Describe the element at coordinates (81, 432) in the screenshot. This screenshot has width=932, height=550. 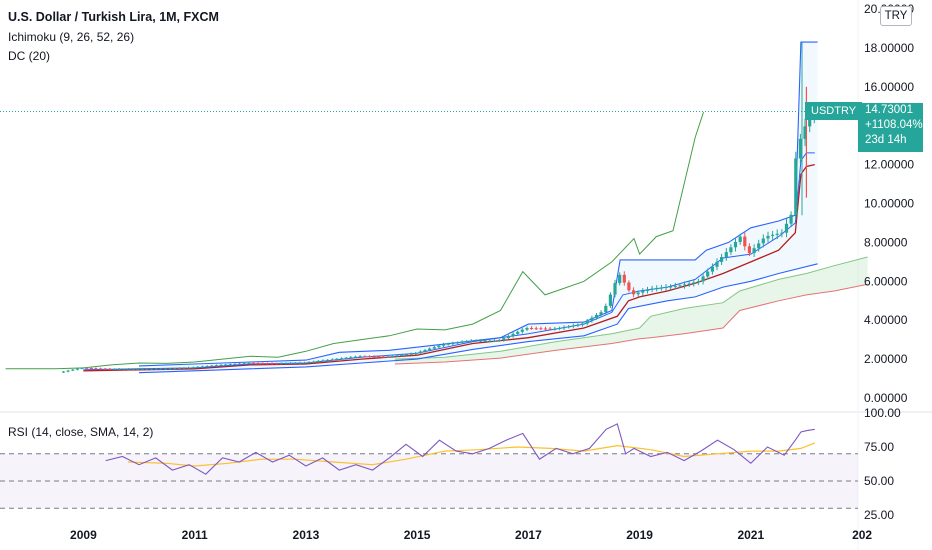
I see `rsi-legend: RSI (14, close, SMA, 14, 2)` at that location.